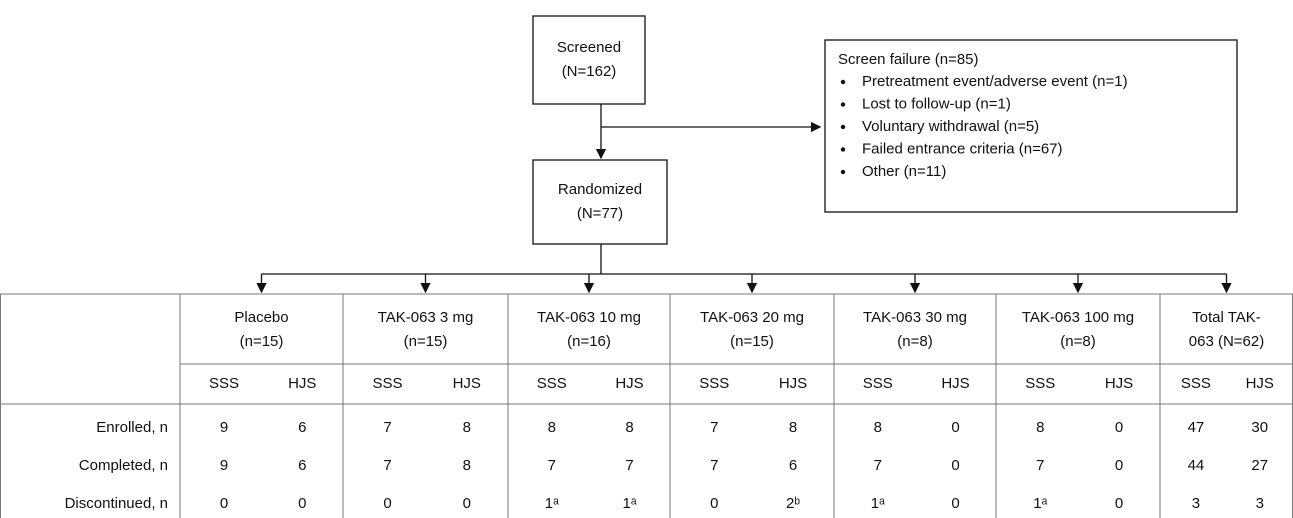  Describe the element at coordinates (1226, 317) in the screenshot. I see `group-header: Total TAK-` at that location.